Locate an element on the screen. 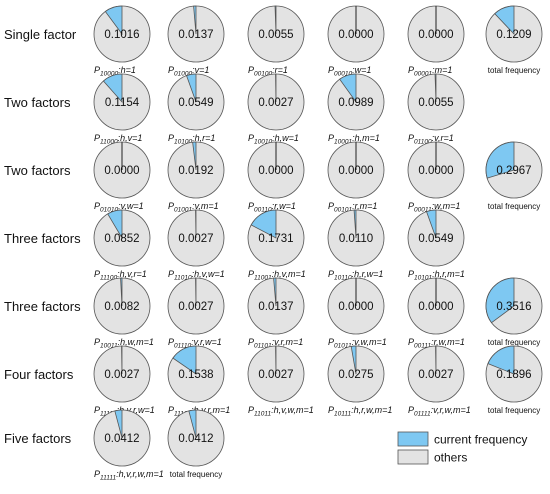  caption-subscript: 01010 is located at coordinates (109, 210).